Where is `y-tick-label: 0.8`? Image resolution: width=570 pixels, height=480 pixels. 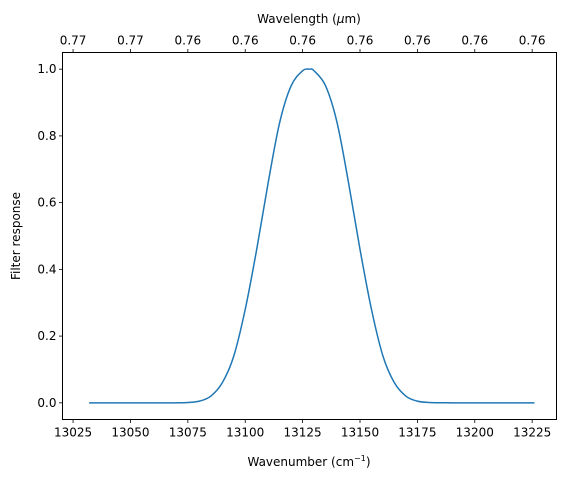 y-tick-label: 0.8 is located at coordinates (46, 136).